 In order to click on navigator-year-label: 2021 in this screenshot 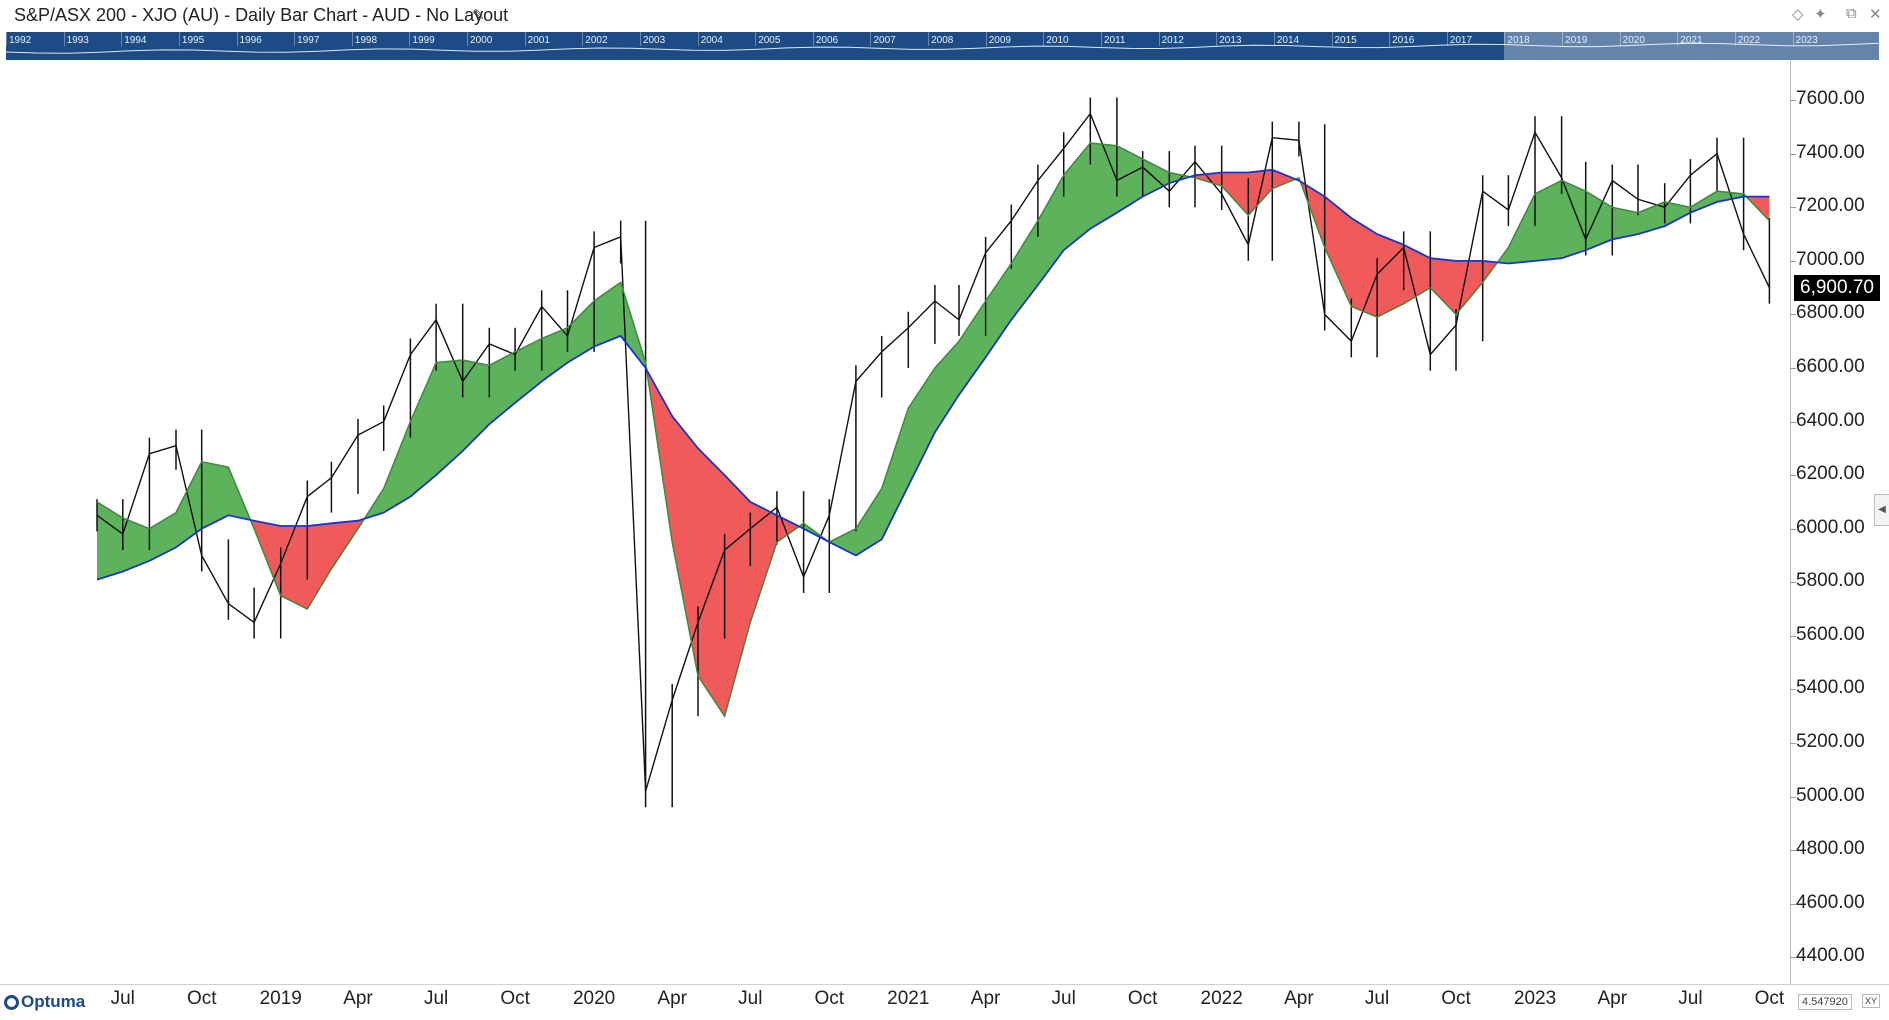, I will do `click(1691, 40)`.